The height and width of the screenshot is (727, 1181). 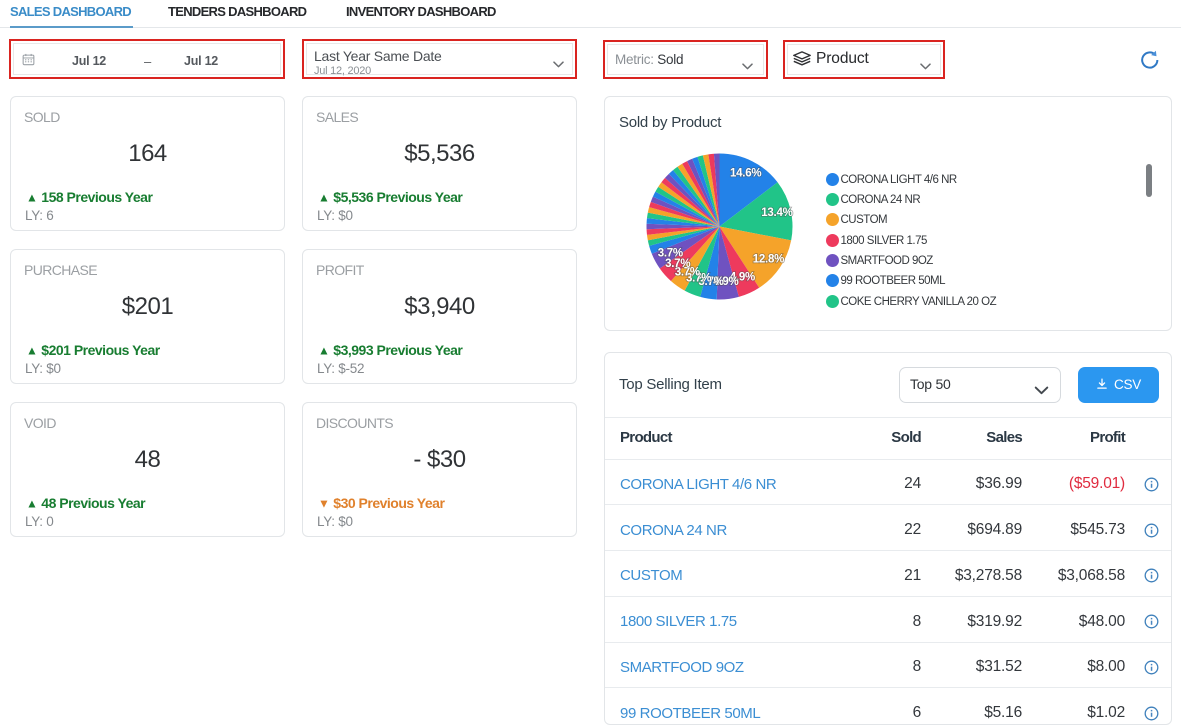 What do you see at coordinates (745, 174) in the screenshot?
I see `svg-text: 14.6%` at bounding box center [745, 174].